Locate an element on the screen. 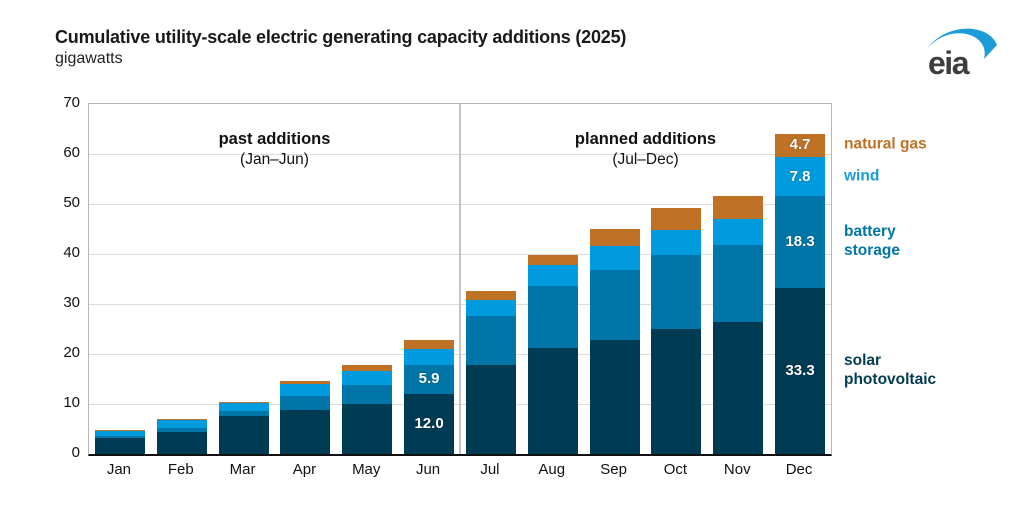  x-label-aug: Aug is located at coordinates (552, 469).